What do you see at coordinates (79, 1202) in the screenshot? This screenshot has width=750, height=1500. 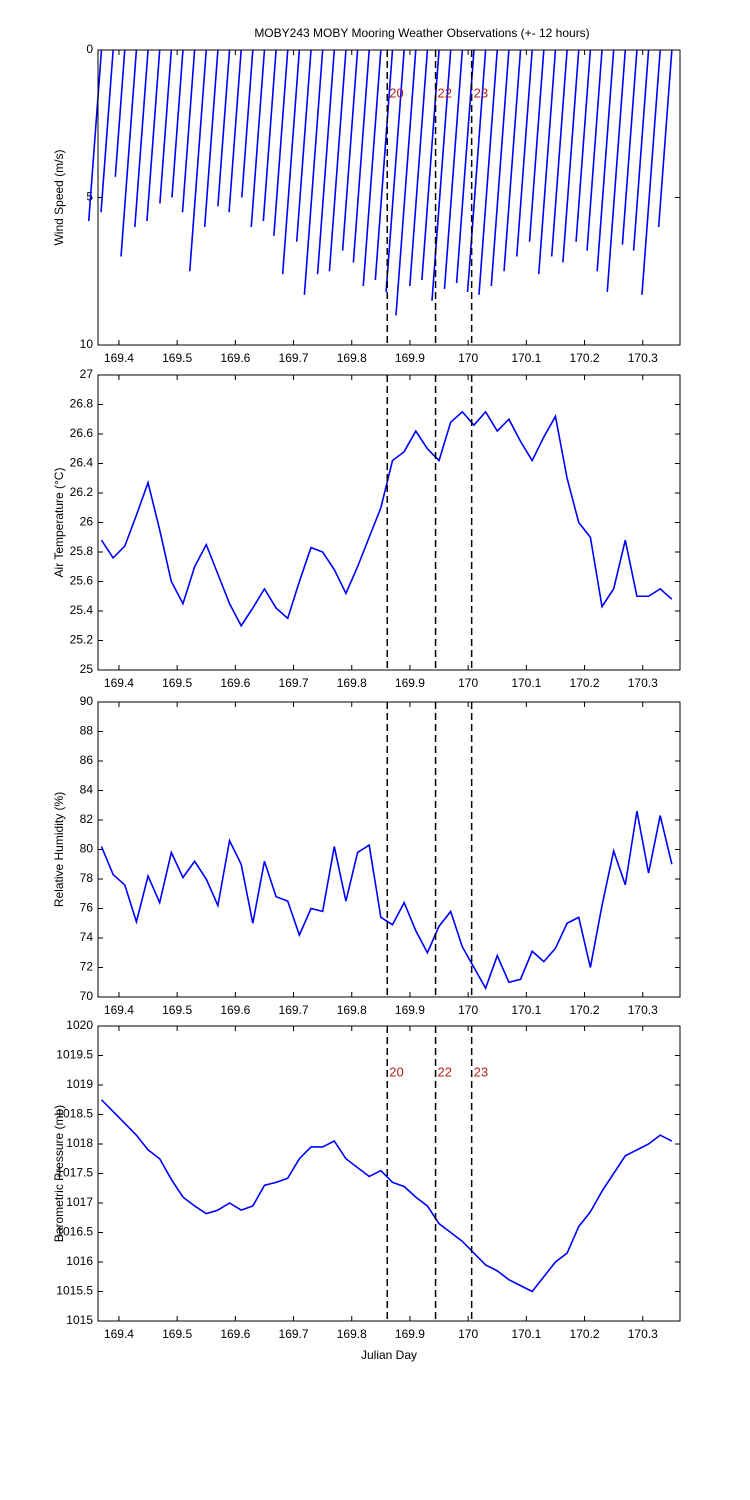 I see `y-tick-label: 1017` at bounding box center [79, 1202].